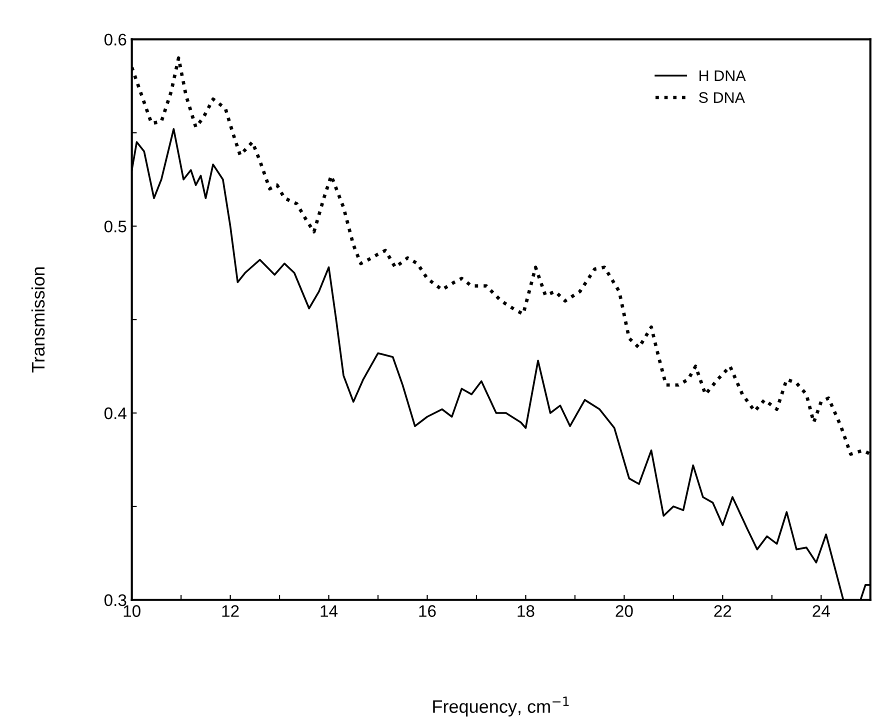  What do you see at coordinates (132, 611) in the screenshot?
I see `x-tick-label: 10` at bounding box center [132, 611].